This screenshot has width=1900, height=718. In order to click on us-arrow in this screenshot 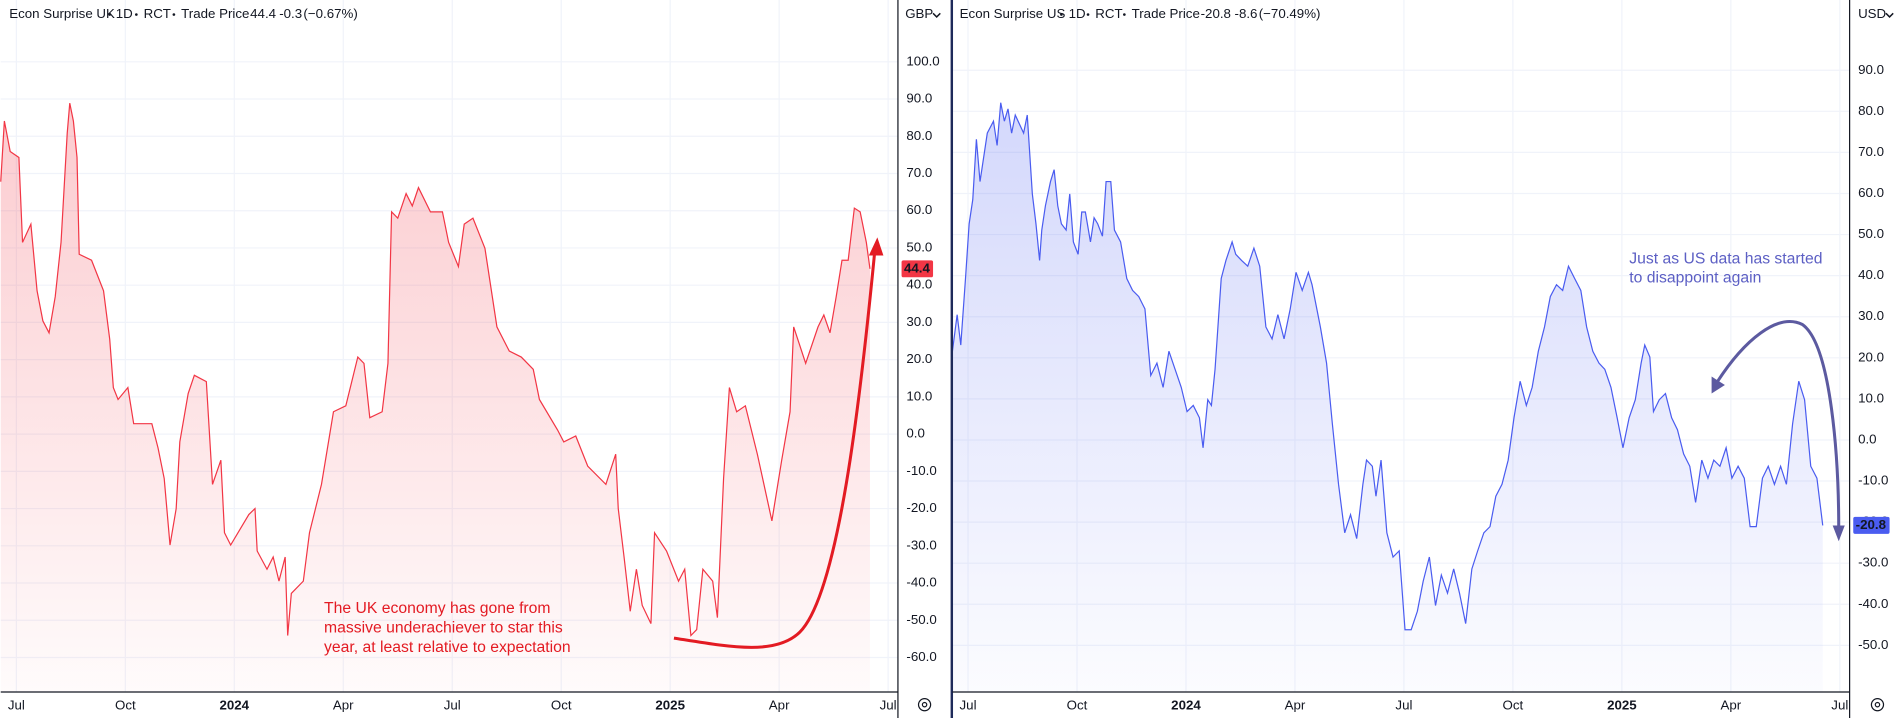, I will do `click(1778, 431)`.